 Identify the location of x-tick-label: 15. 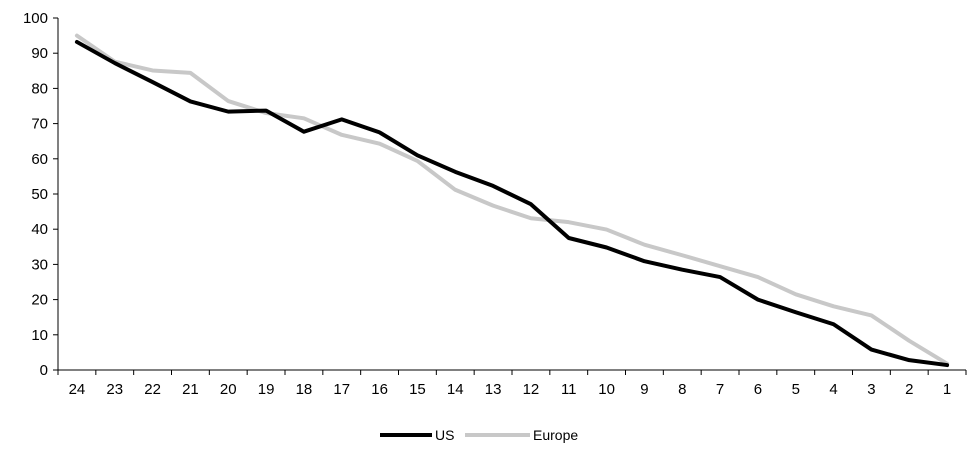
(417, 389).